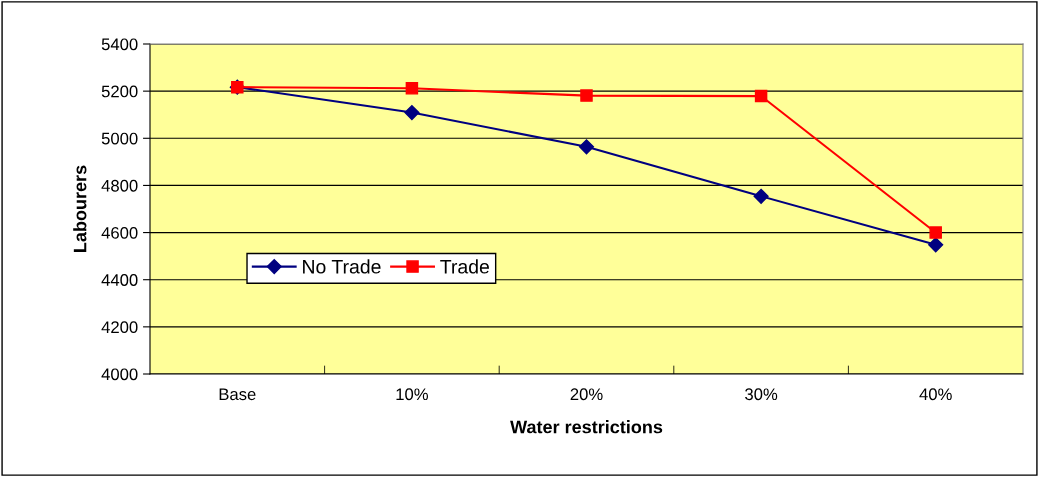  What do you see at coordinates (119, 185) in the screenshot?
I see `y-tick-label: 4800` at bounding box center [119, 185].